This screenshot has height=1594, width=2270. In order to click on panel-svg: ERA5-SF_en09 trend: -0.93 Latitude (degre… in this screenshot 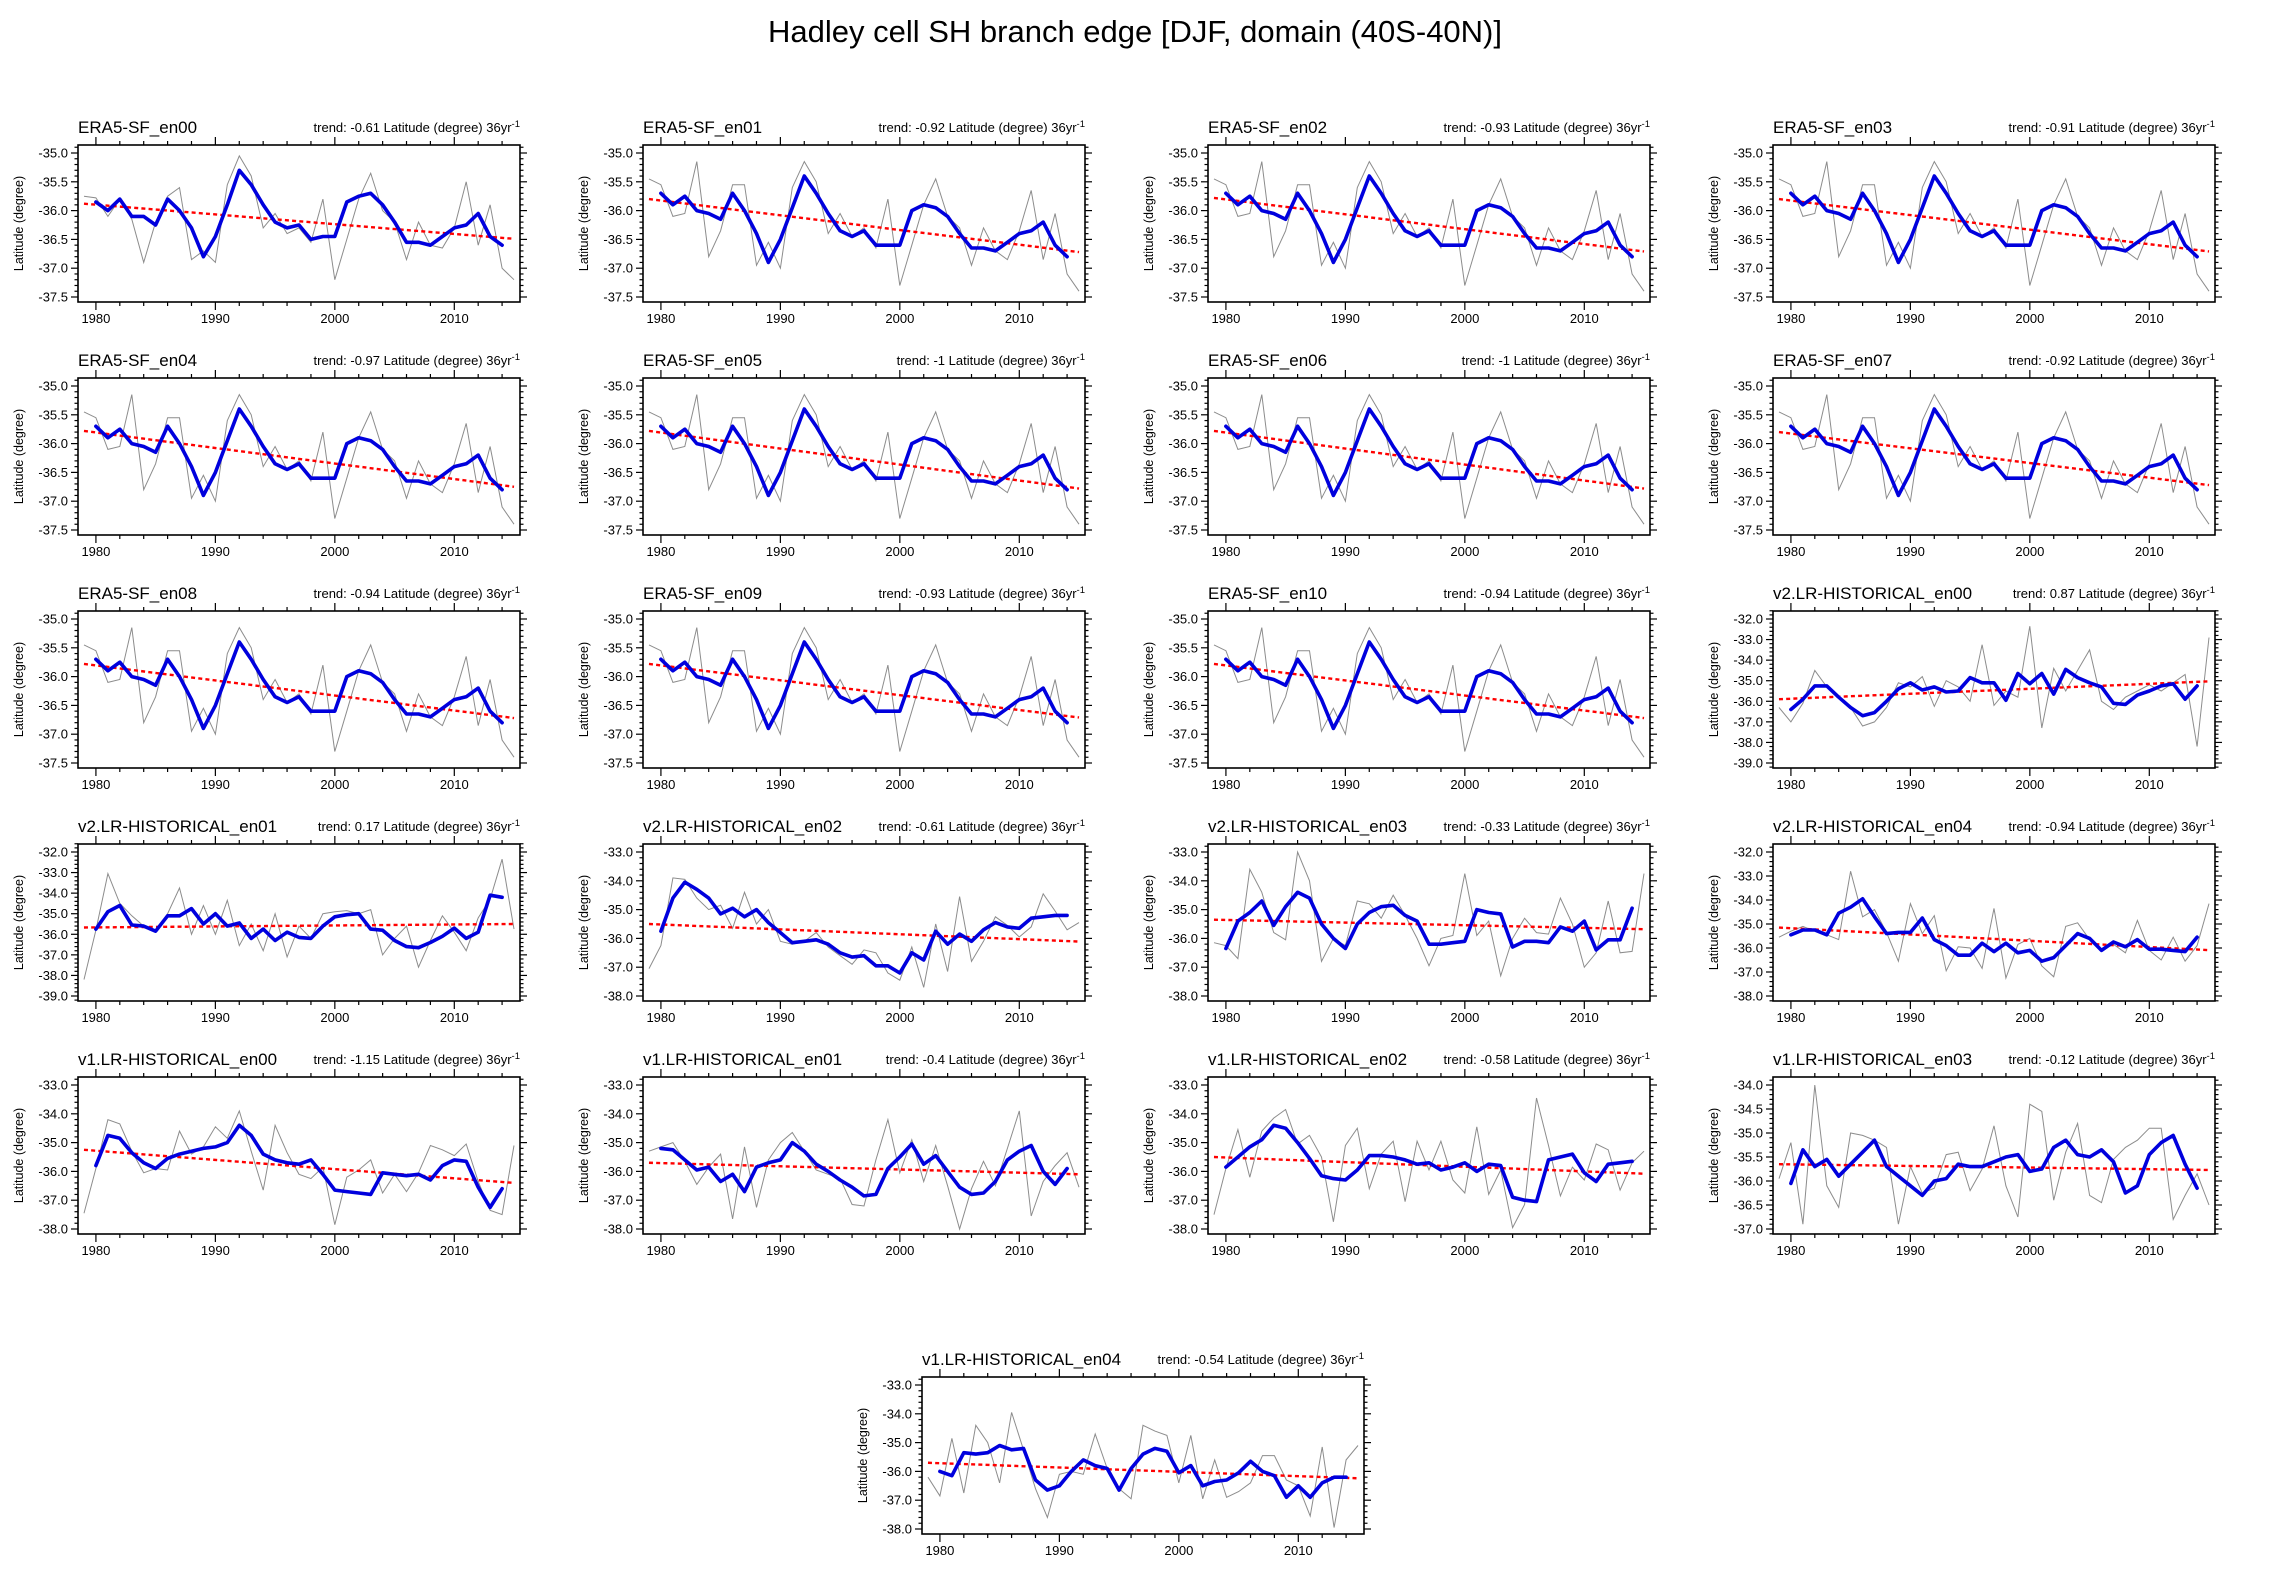, I will do `click(834, 688)`.